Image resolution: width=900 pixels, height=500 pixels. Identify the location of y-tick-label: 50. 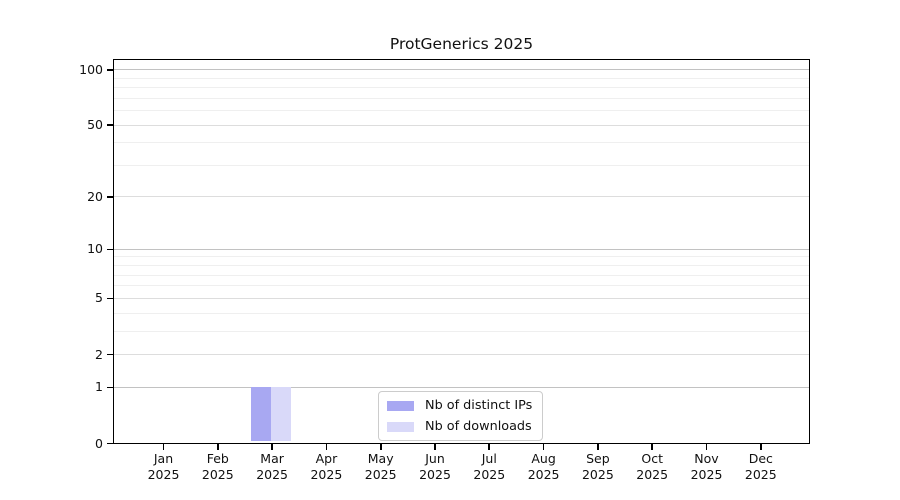
(95, 125).